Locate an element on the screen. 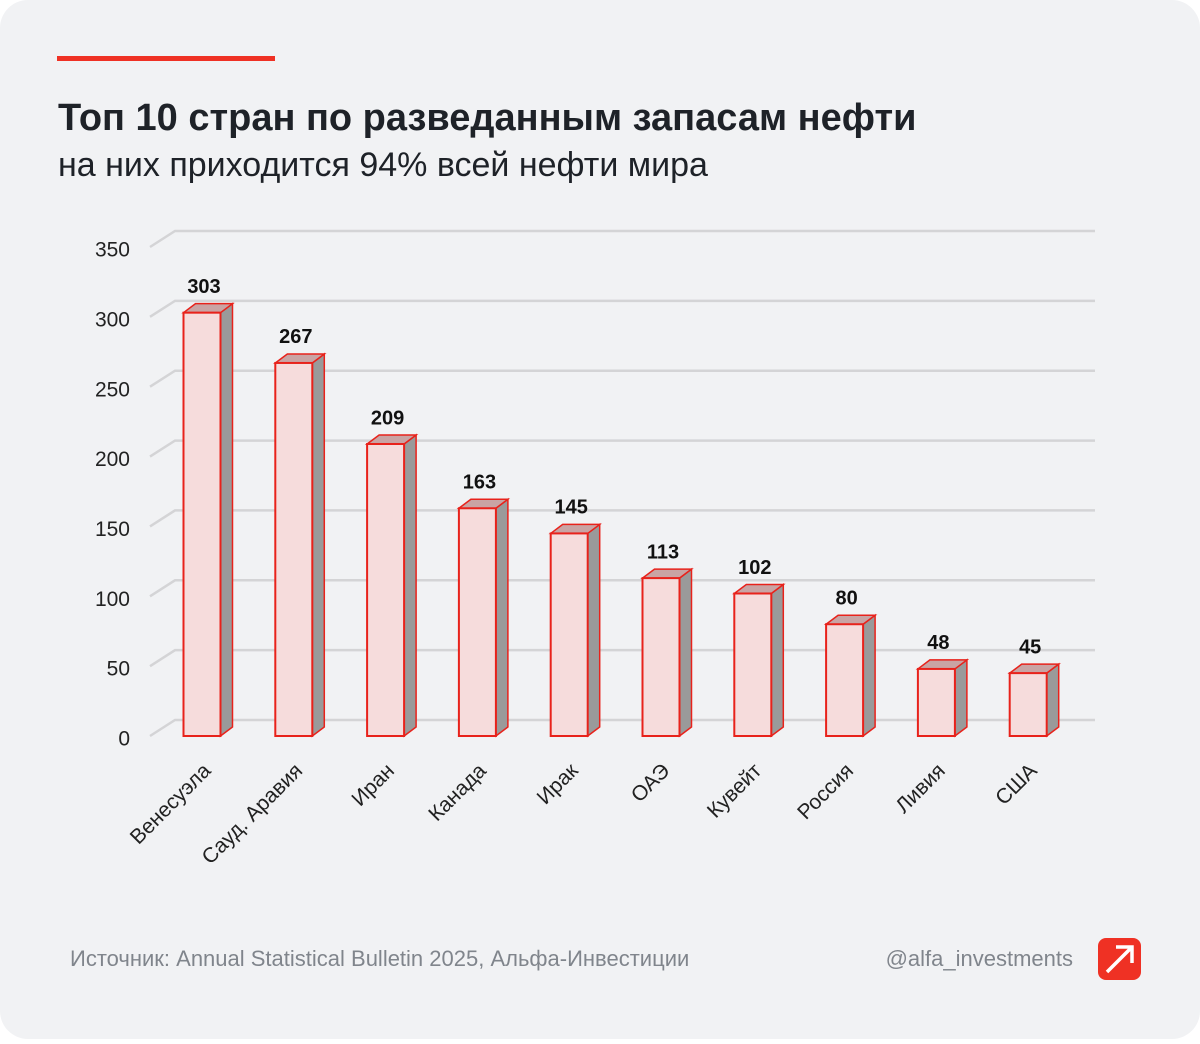 This screenshot has height=1044, width=1200. value-label: 102 is located at coordinates (754, 568).